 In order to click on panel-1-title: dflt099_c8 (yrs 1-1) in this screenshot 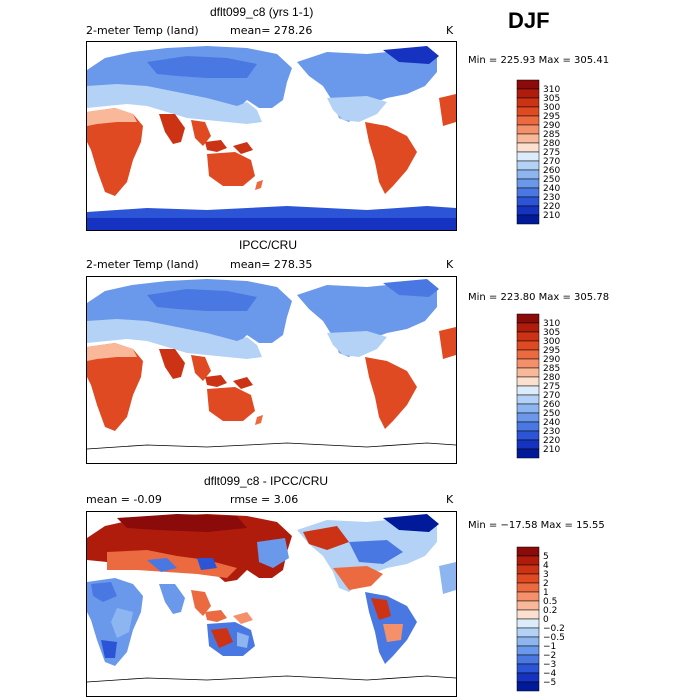, I will do `click(262, 12)`.